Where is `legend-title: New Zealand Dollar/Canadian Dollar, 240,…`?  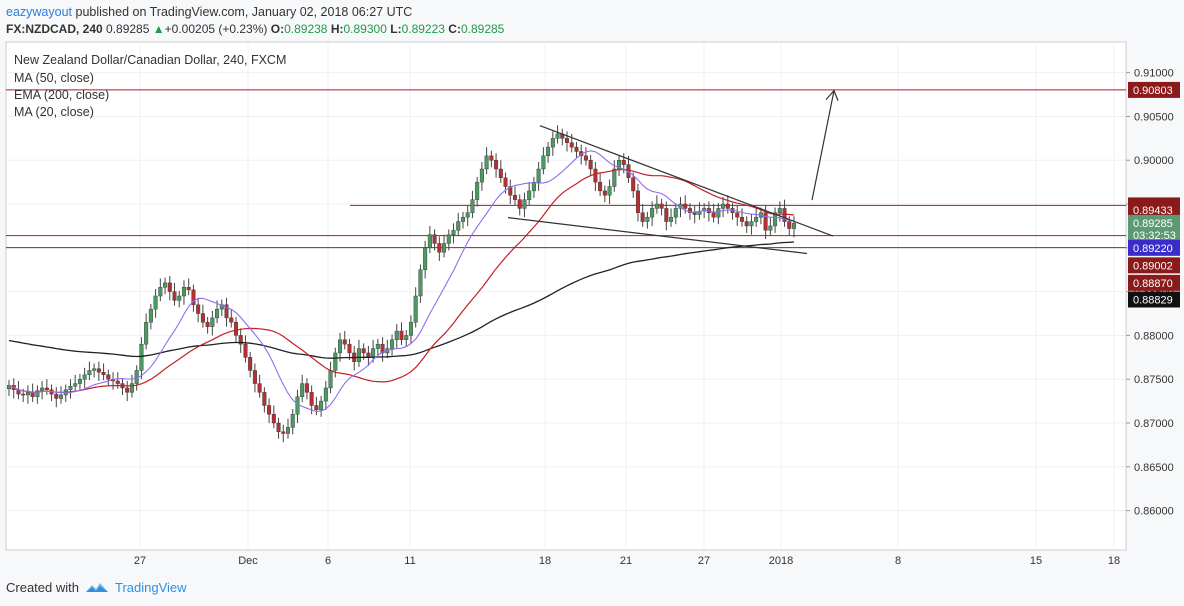
legend-title: New Zealand Dollar/Canadian Dollar, 240,… is located at coordinates (150, 60).